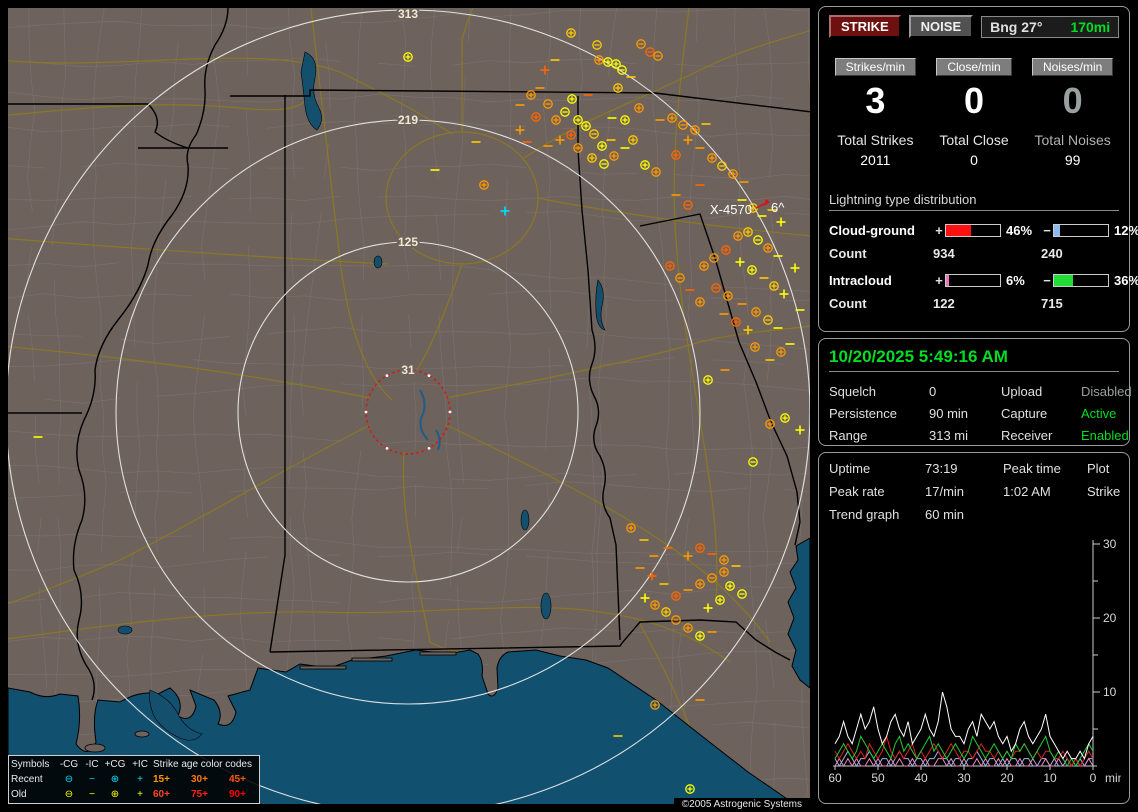  Describe the element at coordinates (140, 764) in the screenshot. I see `legend-column-header: +IC` at that location.